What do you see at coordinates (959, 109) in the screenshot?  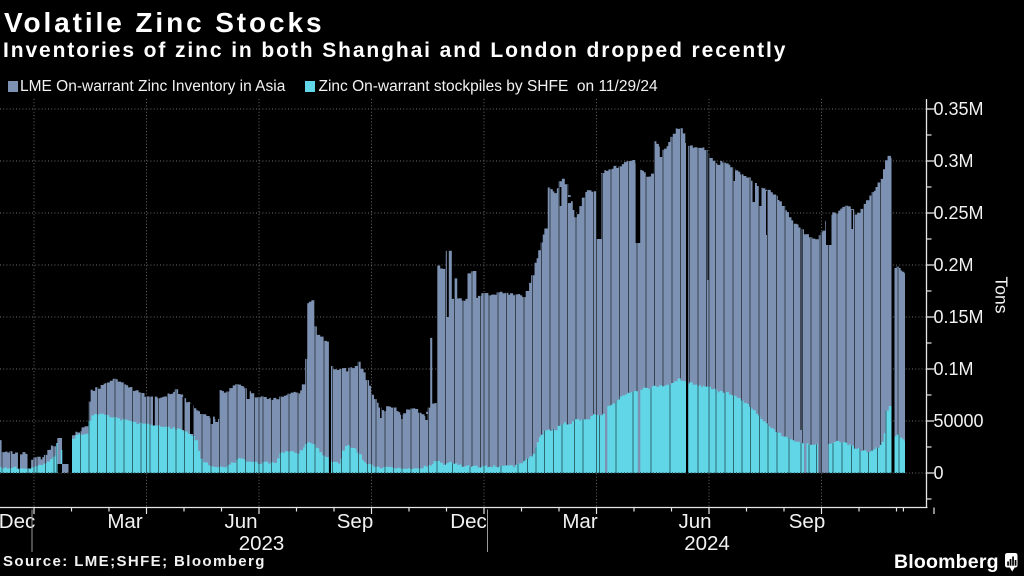 I see `svg-text: 0.35M` at bounding box center [959, 109].